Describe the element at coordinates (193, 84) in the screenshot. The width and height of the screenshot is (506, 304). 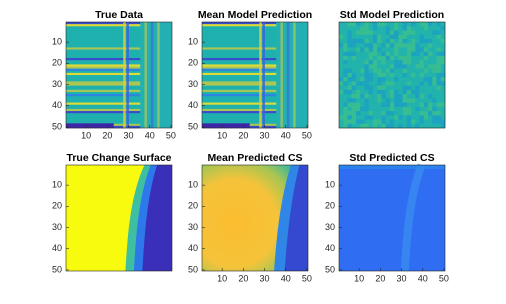
I see `y-tick-label: 30` at that location.